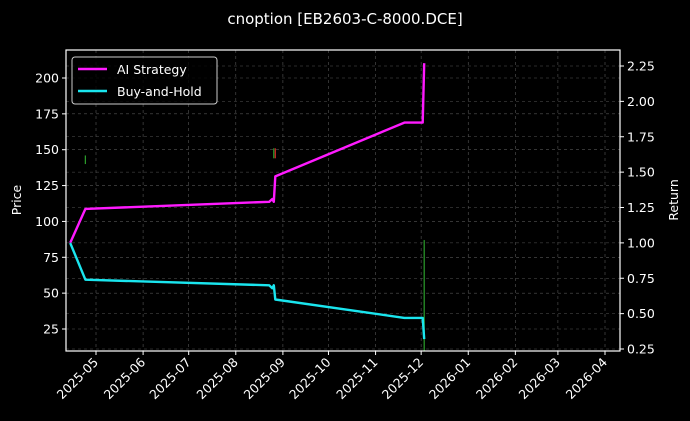  I want to click on y-tick-label: 200, so click(47, 78).